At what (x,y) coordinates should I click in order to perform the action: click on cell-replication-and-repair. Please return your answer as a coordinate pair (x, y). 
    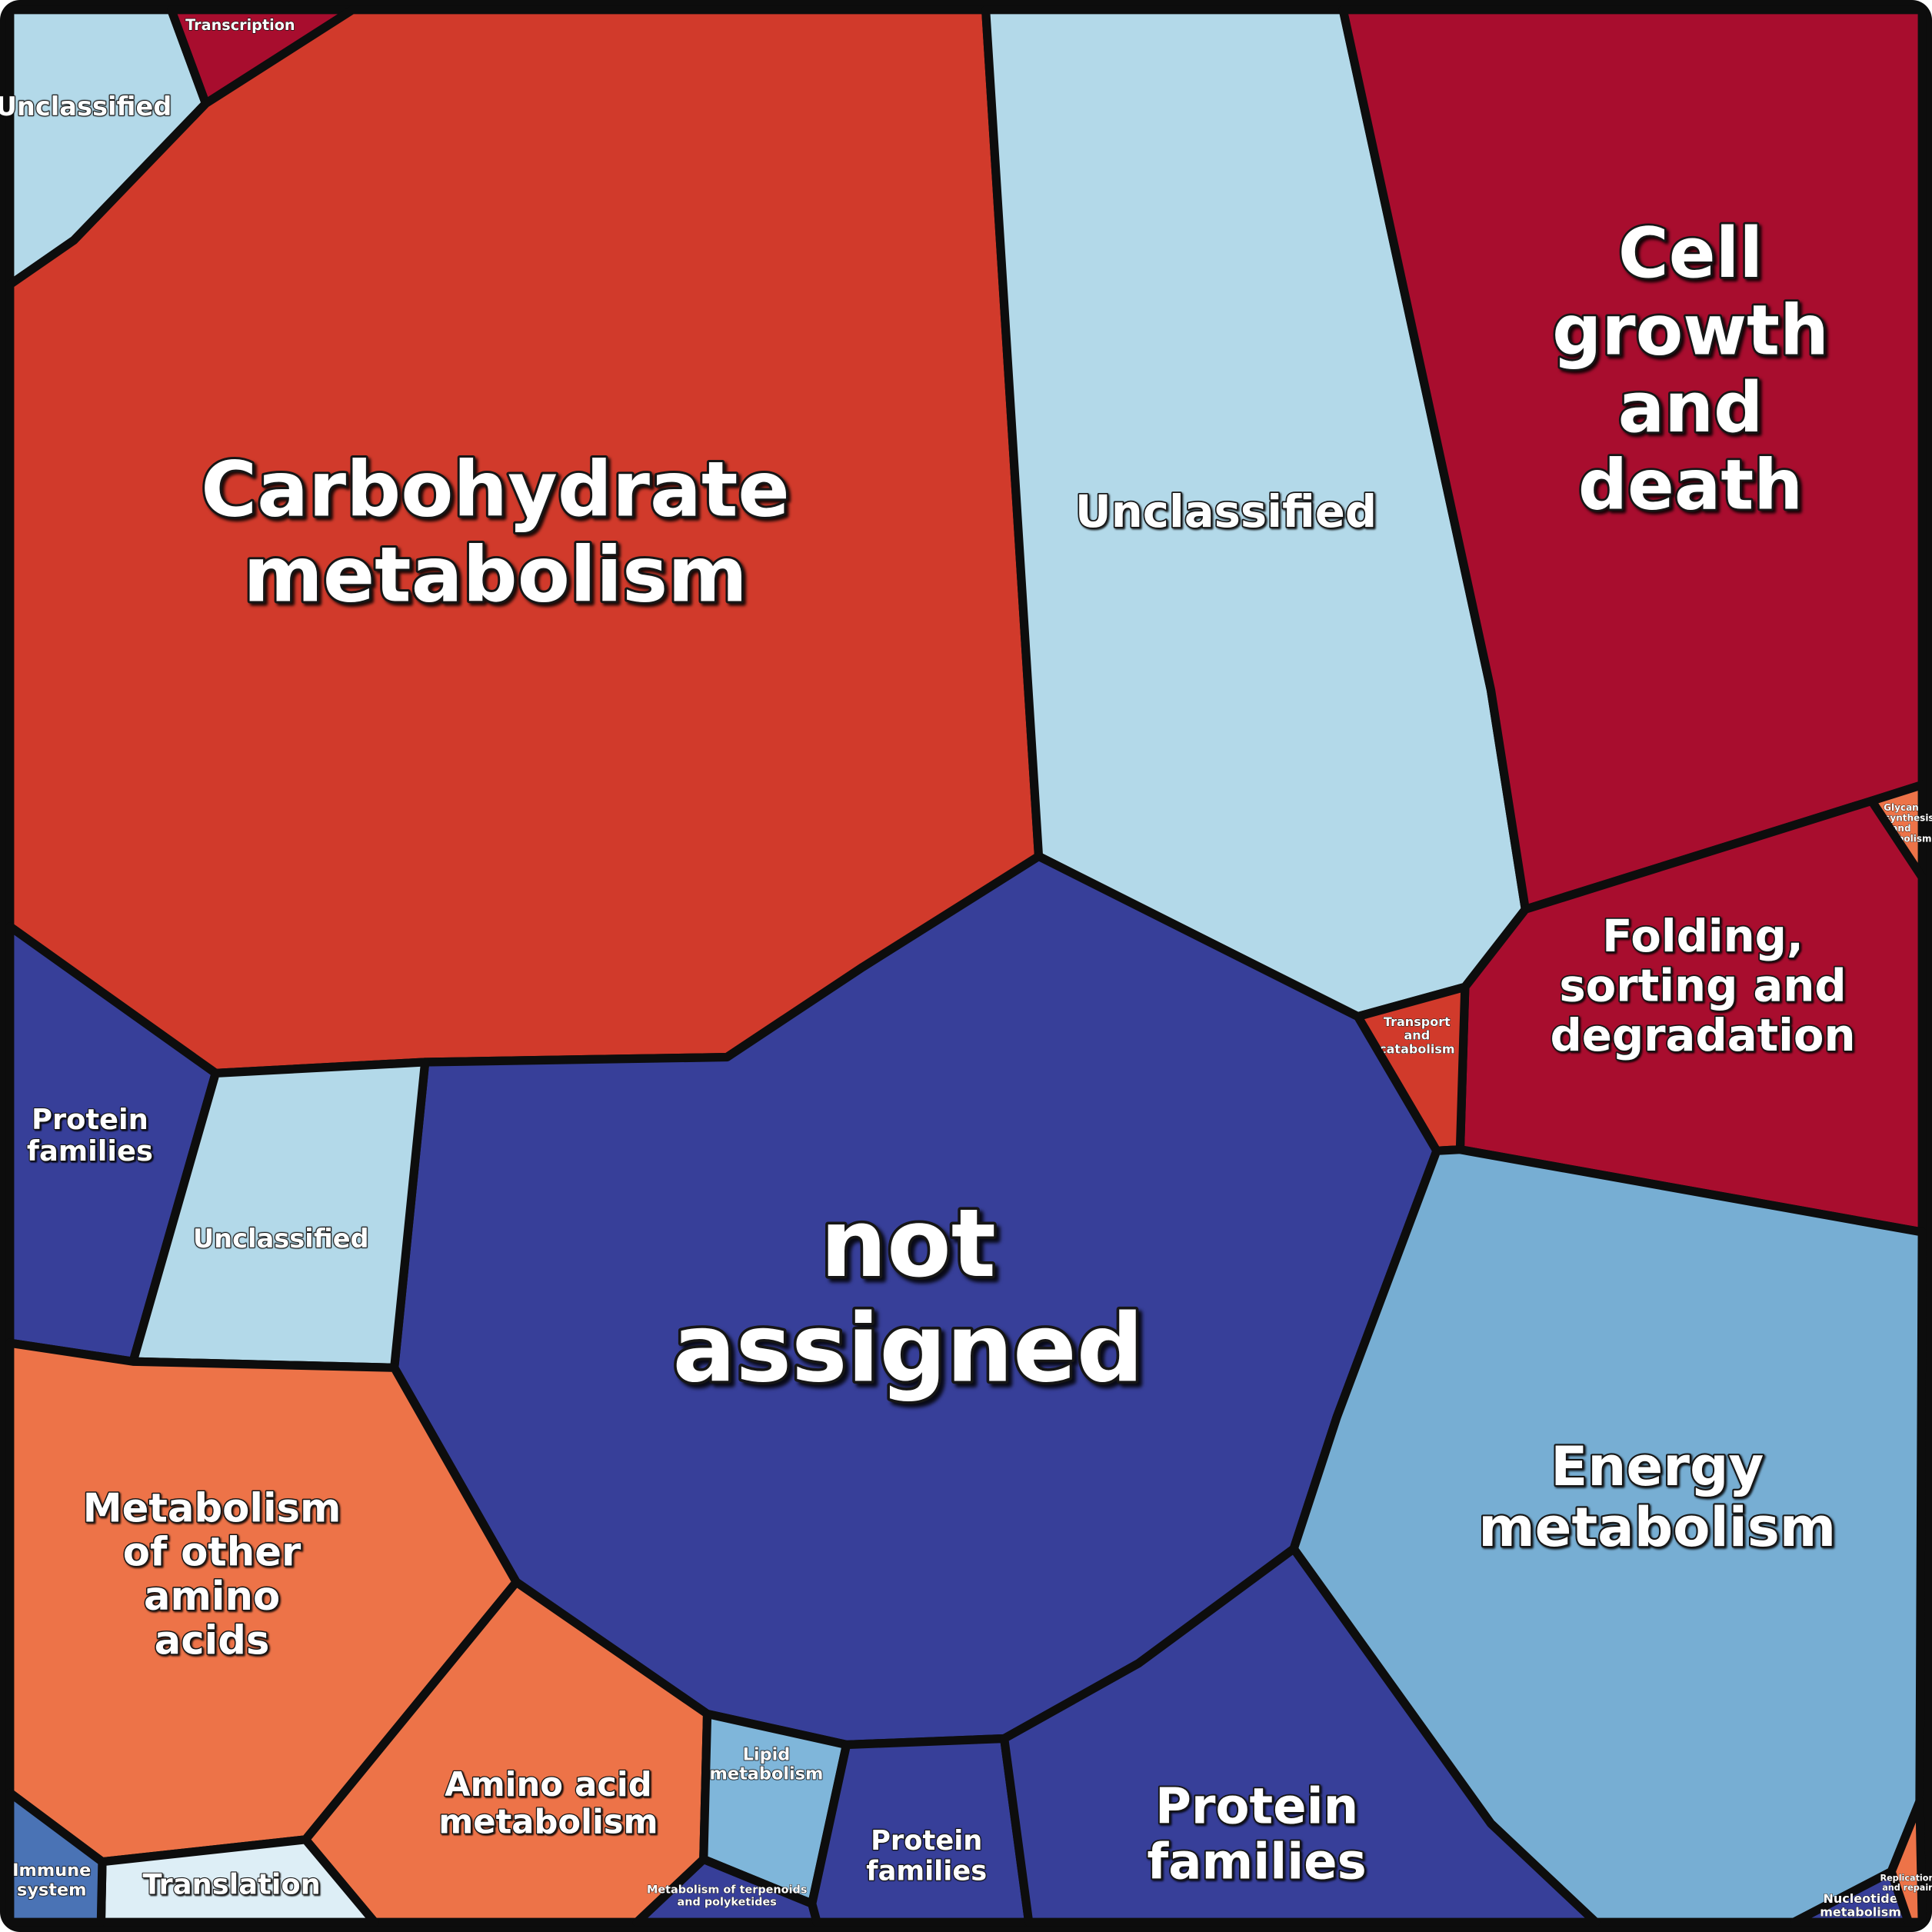
    Looking at the image, I should click on (1907, 1862).